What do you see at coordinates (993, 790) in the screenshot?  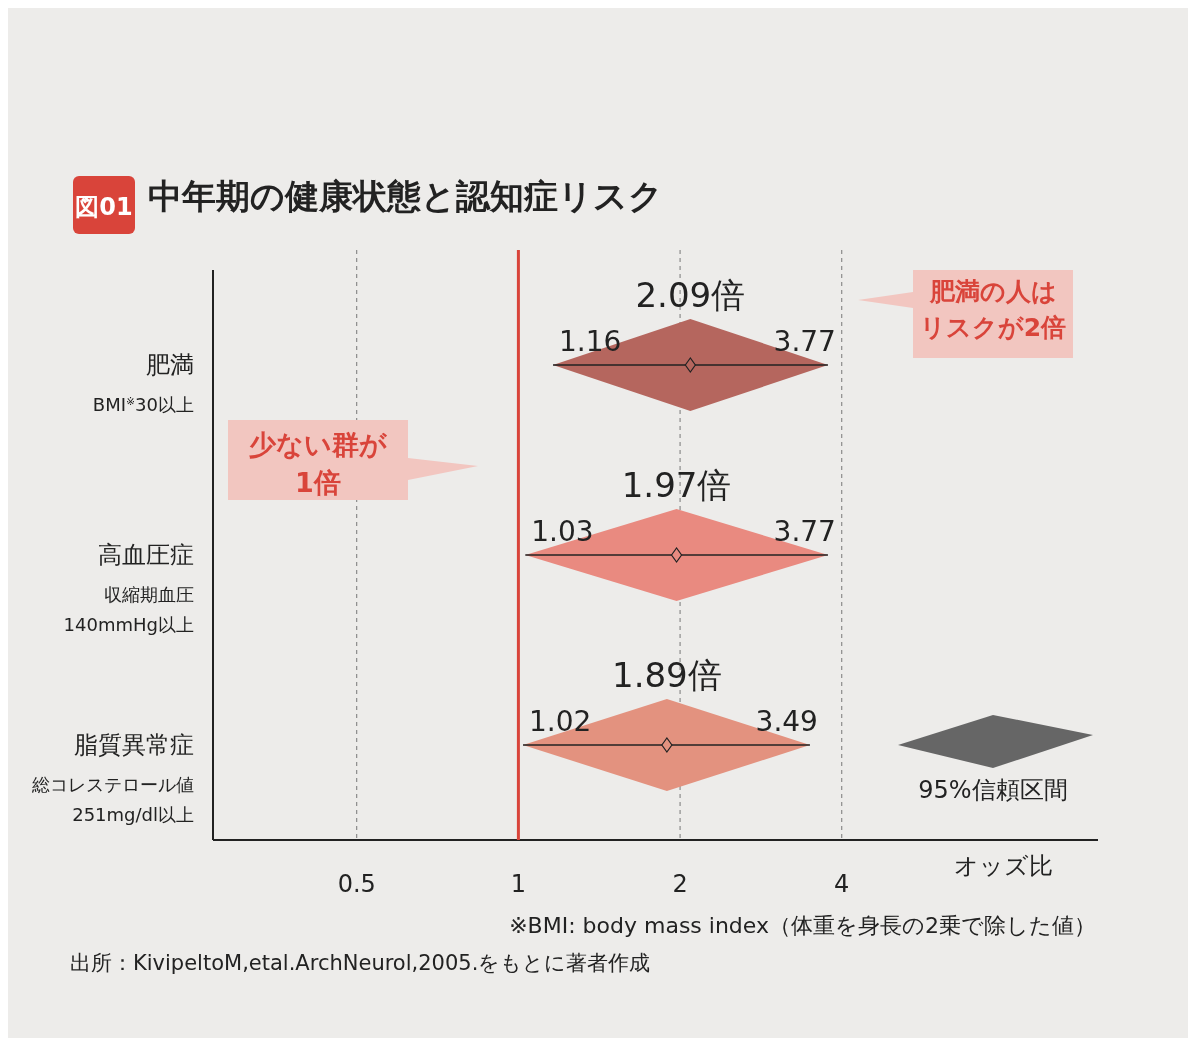 I see `annotation: 95%信頼区間` at bounding box center [993, 790].